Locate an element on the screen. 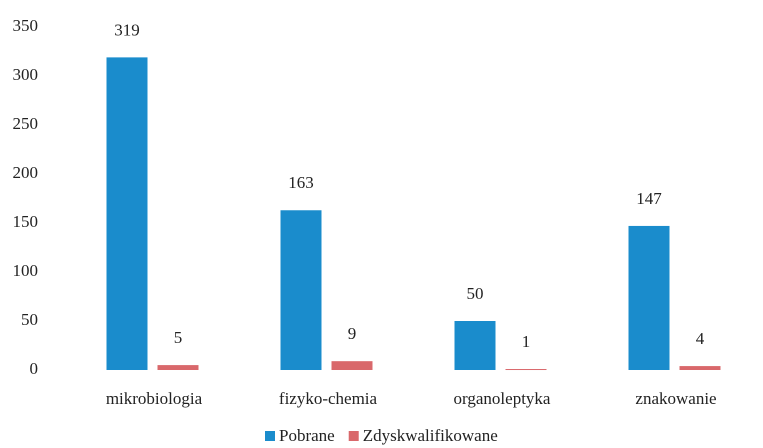 The image size is (763, 448). y-tick-label: 300 is located at coordinates (26, 74).